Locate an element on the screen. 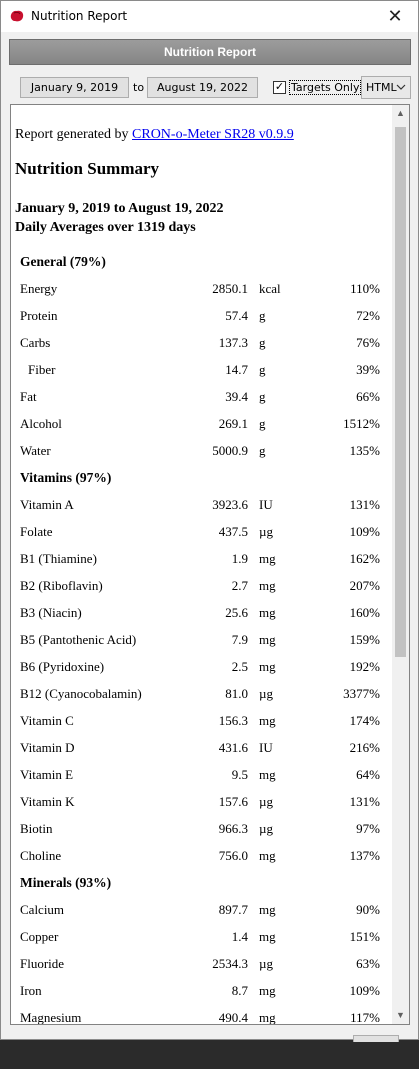  daily-averages-label: Daily Averages over 1319 days is located at coordinates (105, 227).